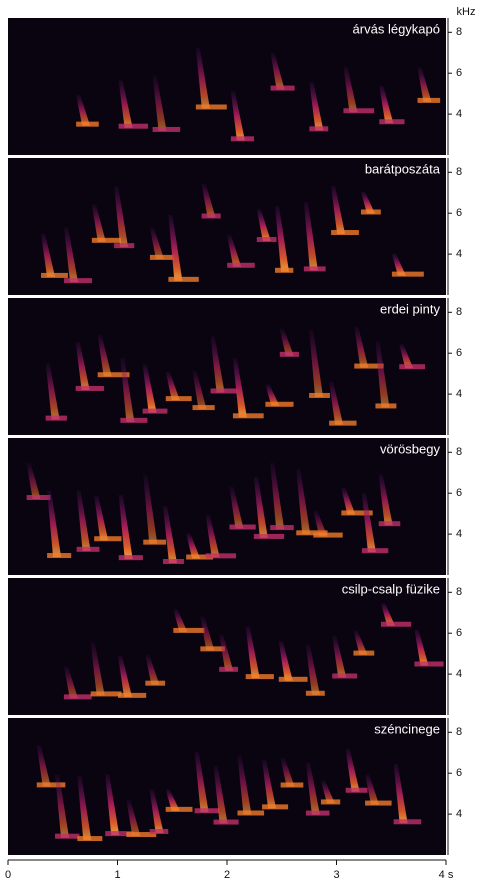  I want to click on spectrogram-texture, so click(235, 376).